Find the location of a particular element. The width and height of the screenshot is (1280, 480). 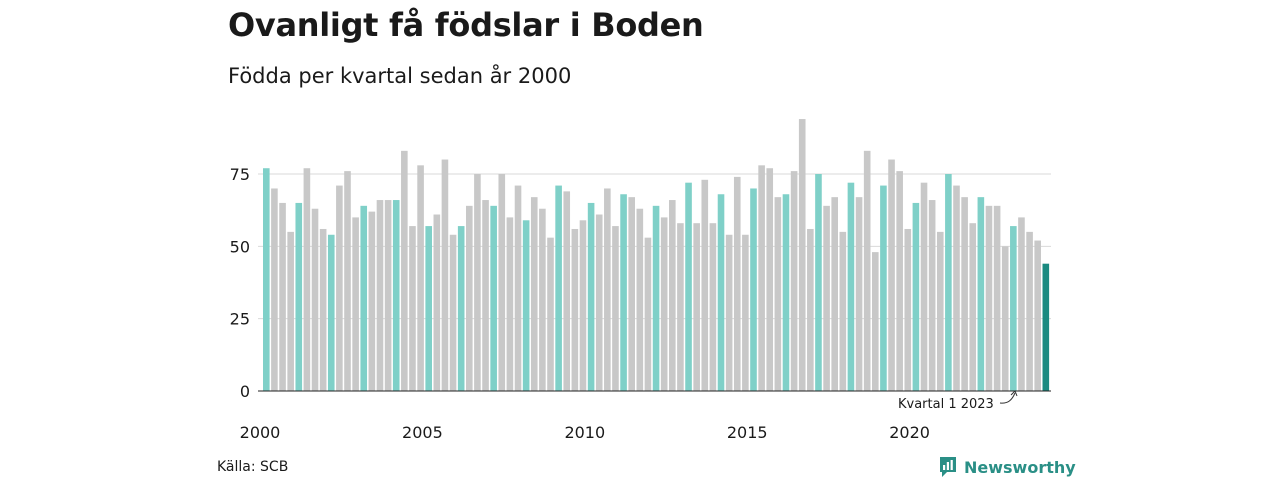

x-tick-label: 2000 is located at coordinates (260, 432).